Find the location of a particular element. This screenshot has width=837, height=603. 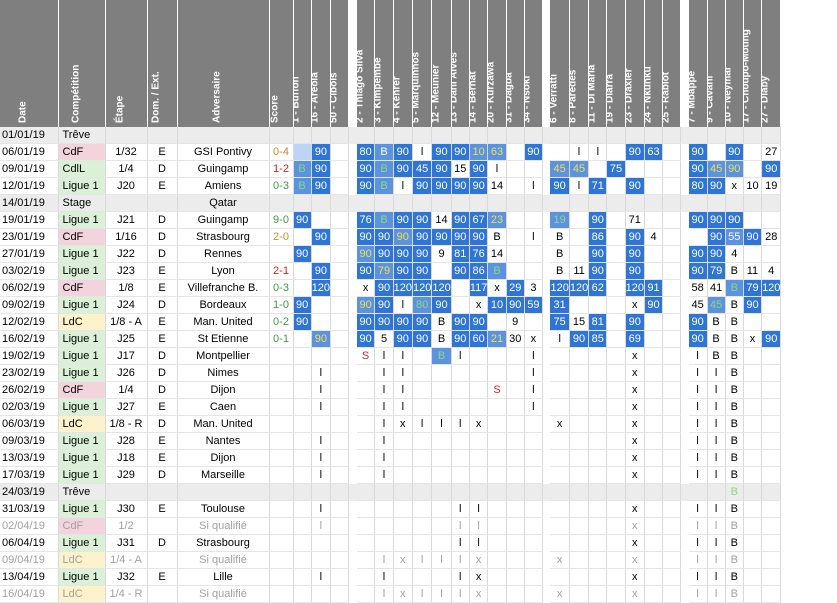

table-row: 31/03/19 Ligue 1 J30 E Toulouse l l l x l l B is located at coordinates (391, 509).